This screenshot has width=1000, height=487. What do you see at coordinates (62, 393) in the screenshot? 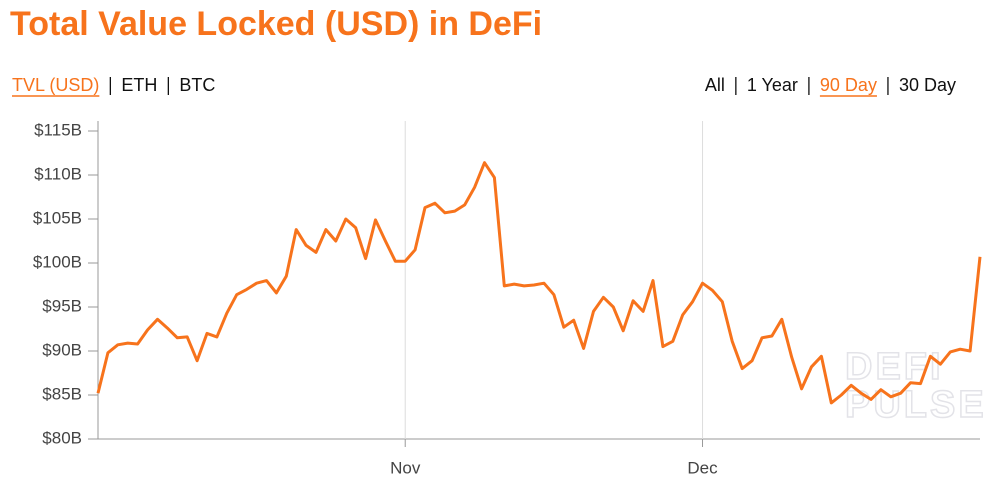
I see `y-tick-label: $85B` at bounding box center [62, 393].